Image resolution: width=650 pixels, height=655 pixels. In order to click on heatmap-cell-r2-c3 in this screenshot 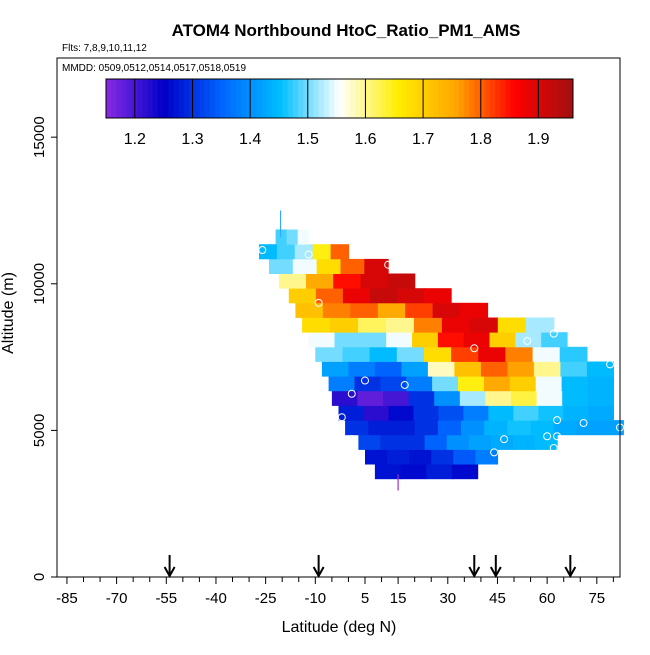, I will do `click(436, 442)`.